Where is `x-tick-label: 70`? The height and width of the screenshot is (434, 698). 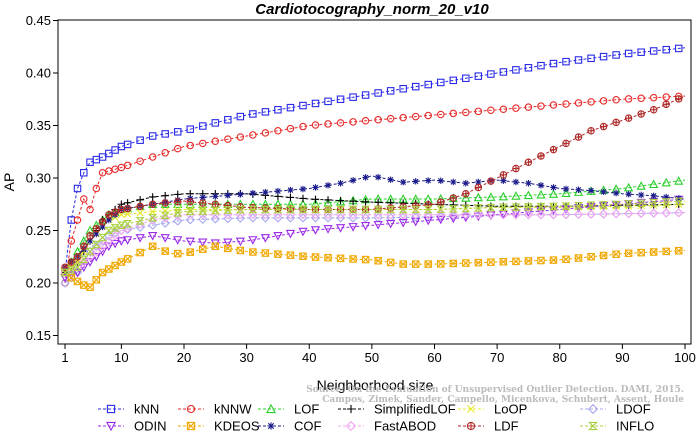
x-tick-label: 70 is located at coordinates (497, 357).